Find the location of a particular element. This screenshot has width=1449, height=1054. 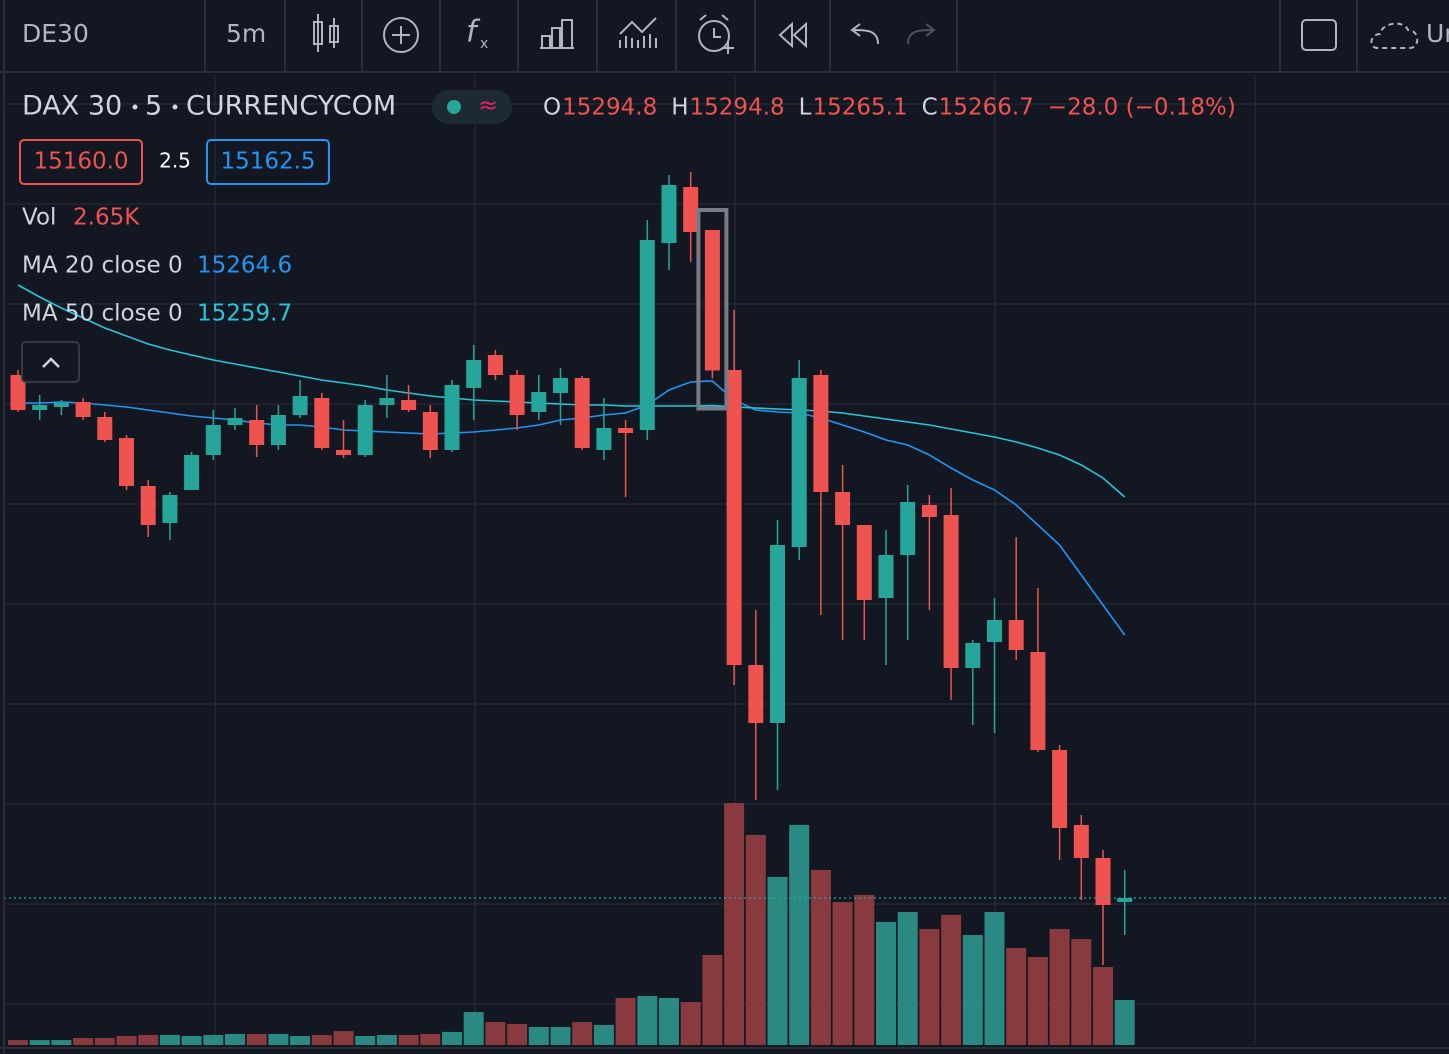

market-status-dot is located at coordinates (454, 107).